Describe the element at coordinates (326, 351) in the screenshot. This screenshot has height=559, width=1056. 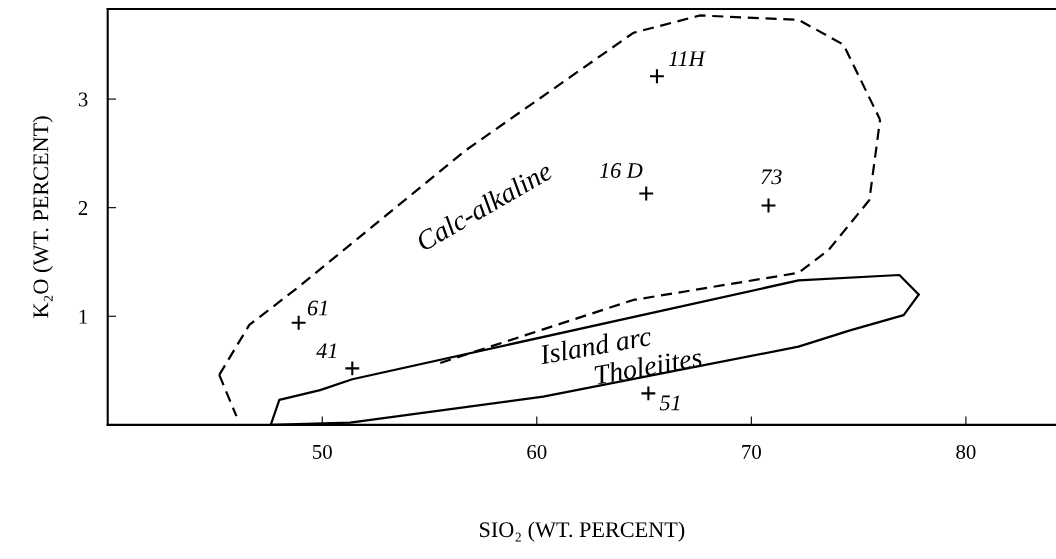
I see `annotation: 41` at that location.